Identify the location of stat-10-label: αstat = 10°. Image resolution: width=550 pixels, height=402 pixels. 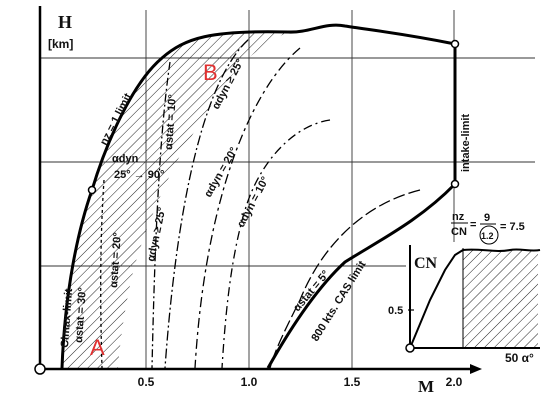
(171, 122).